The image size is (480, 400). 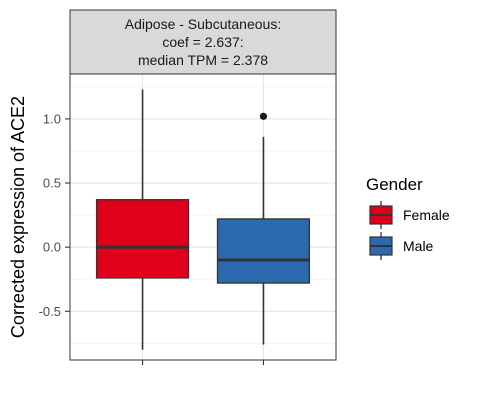 I want to click on legend-label-female: Female, so click(x=426, y=215).